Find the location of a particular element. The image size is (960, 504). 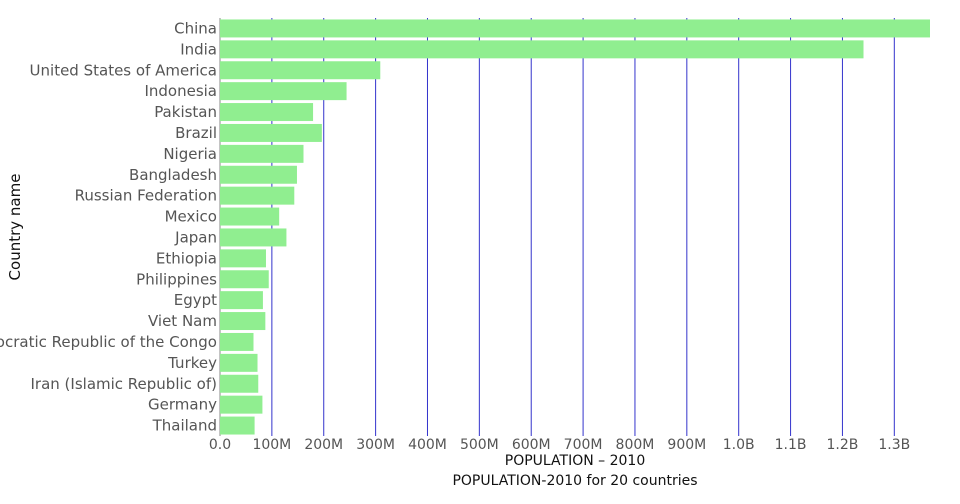

category-label: Thailand is located at coordinates (184, 426).